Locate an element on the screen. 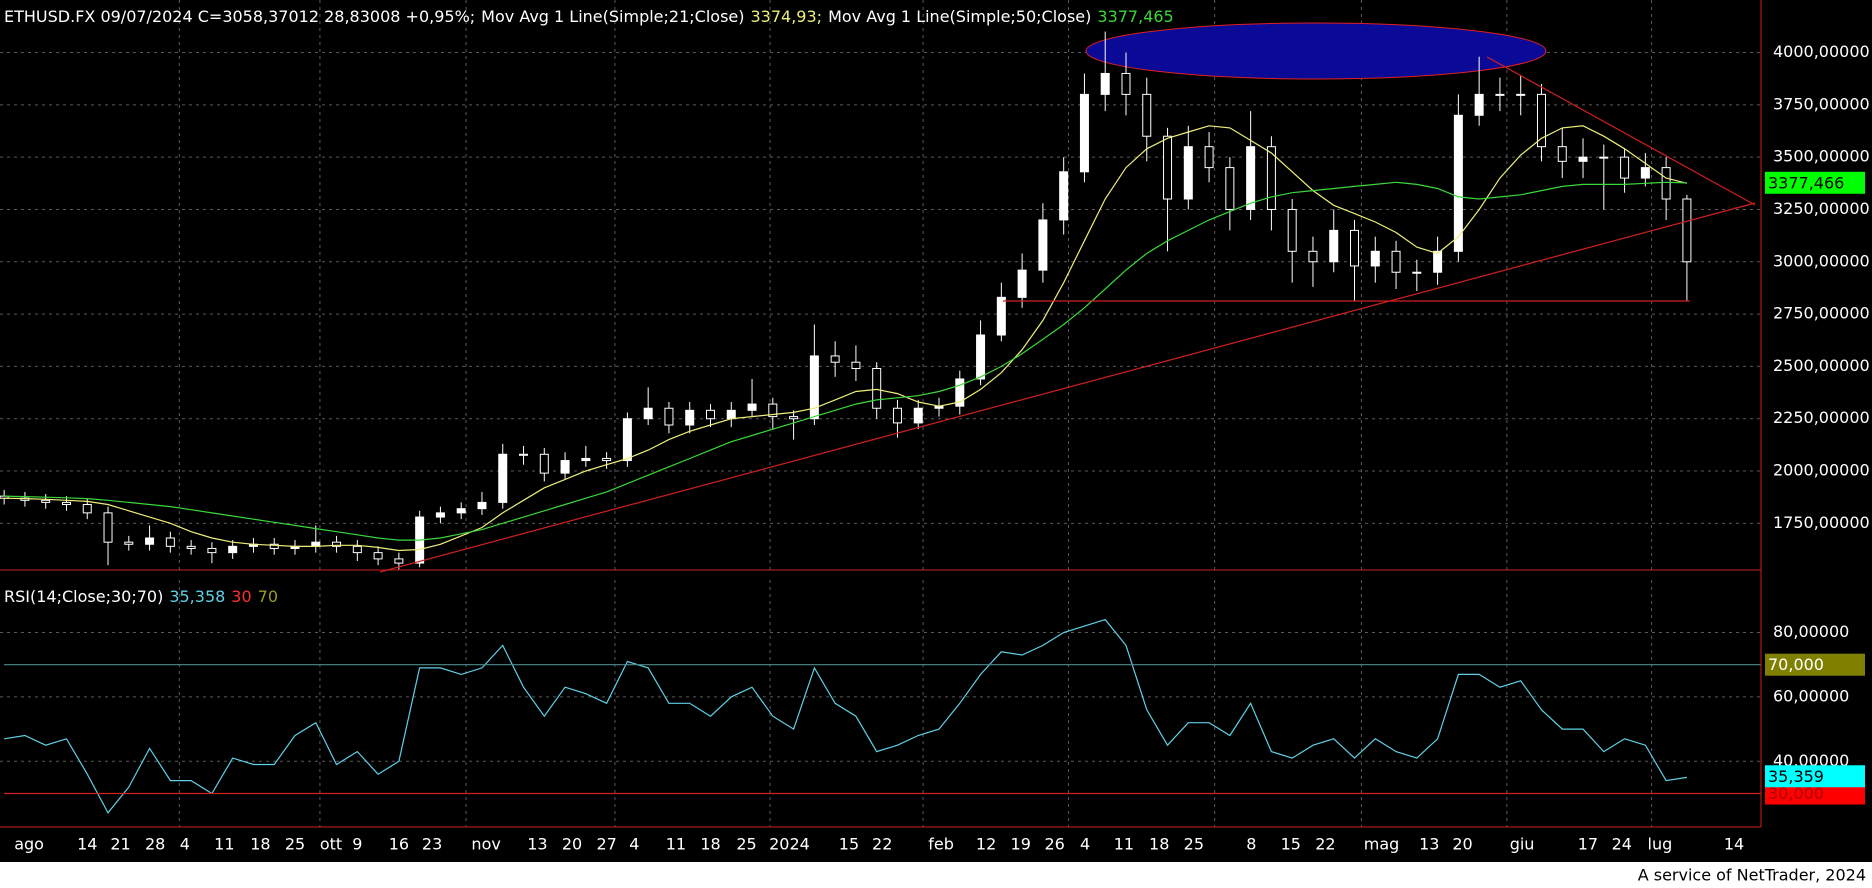 Image resolution: width=1872 pixels, height=888 pixels. x-tick-label: 13 is located at coordinates (537, 844).